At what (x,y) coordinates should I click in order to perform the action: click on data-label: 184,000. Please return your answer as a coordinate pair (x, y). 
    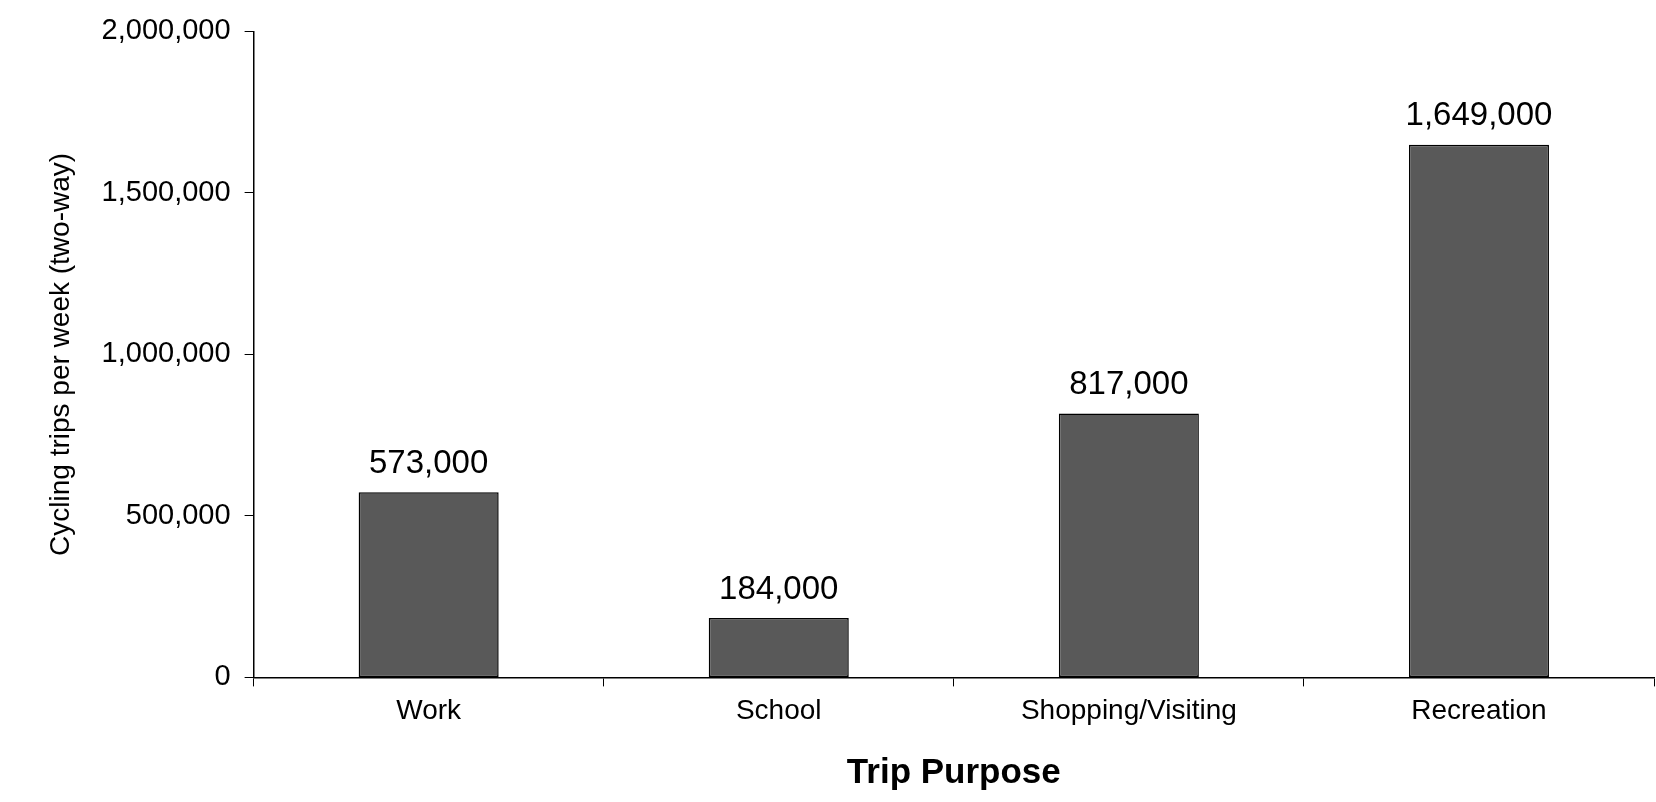
    Looking at the image, I should click on (779, 587).